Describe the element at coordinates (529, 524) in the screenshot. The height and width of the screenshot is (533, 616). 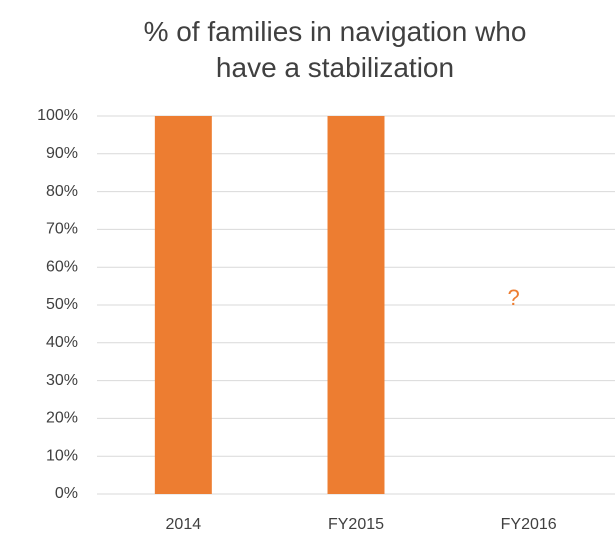
I see `x-tick-label: FY2016` at that location.